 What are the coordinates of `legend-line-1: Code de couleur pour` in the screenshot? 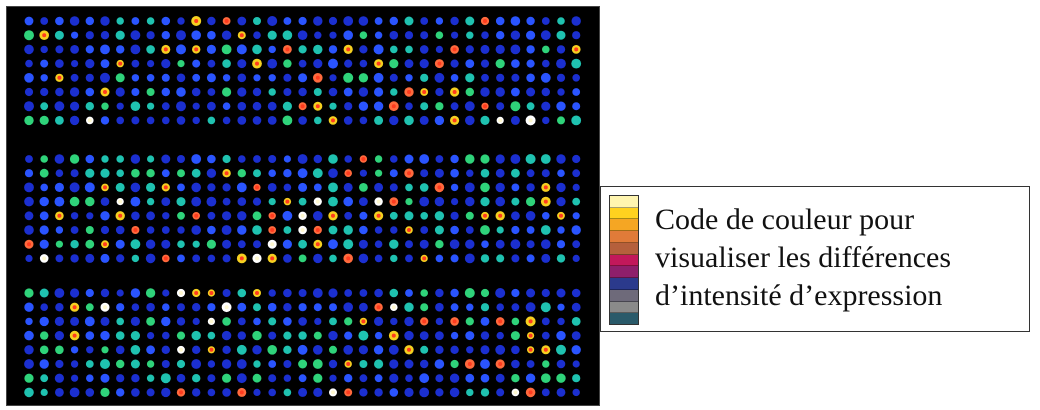 It's located at (785, 219).